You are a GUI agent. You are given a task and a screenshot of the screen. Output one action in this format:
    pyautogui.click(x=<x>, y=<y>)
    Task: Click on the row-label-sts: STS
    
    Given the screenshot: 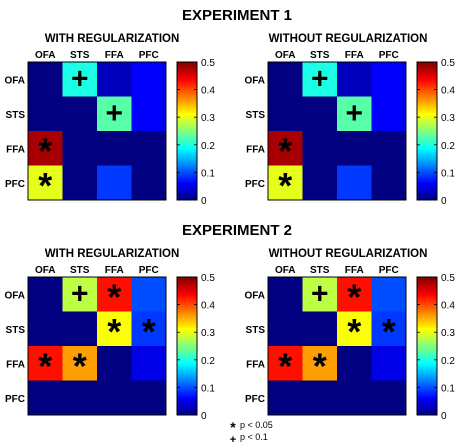 What is the action you would take?
    pyautogui.click(x=16, y=115)
    